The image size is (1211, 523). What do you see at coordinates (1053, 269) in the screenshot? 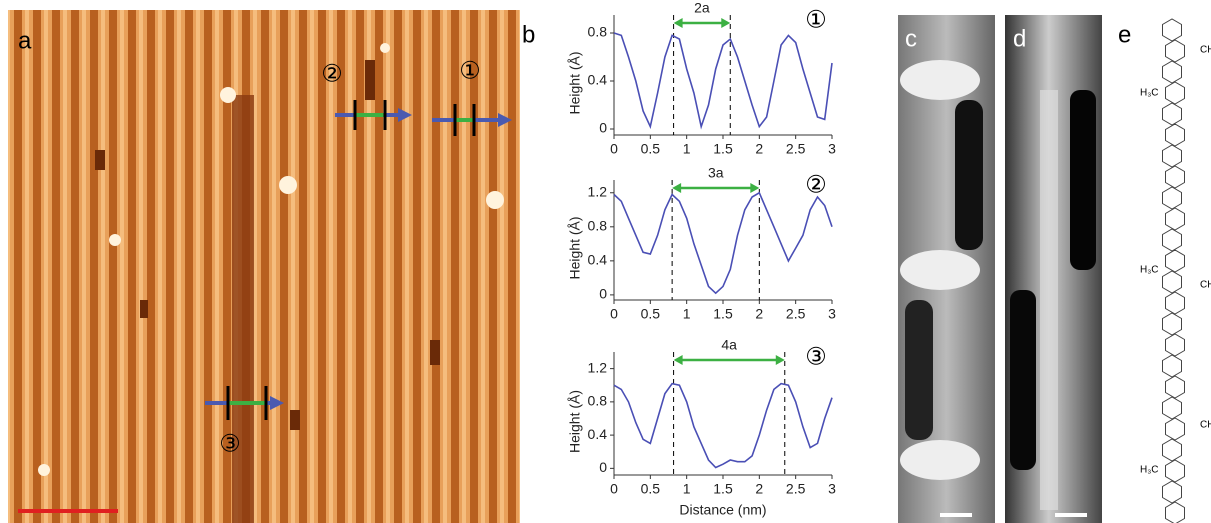
I see `stm-image-d` at bounding box center [1053, 269].